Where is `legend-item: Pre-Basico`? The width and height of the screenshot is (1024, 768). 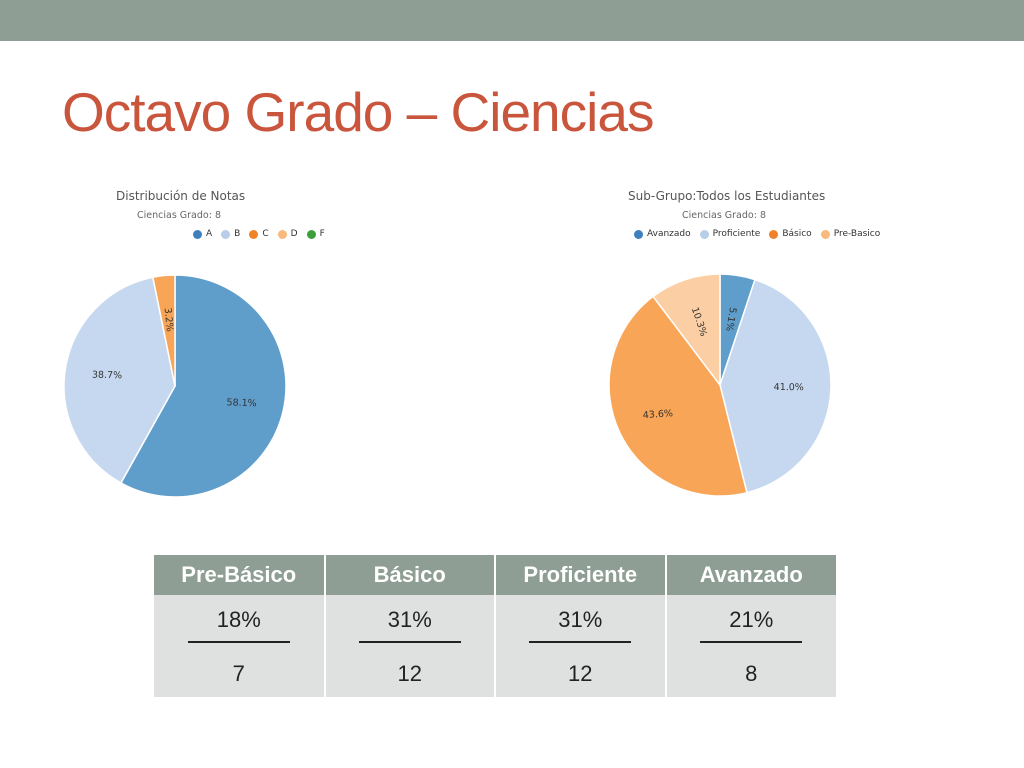
legend-item: Pre-Basico is located at coordinates (850, 234).